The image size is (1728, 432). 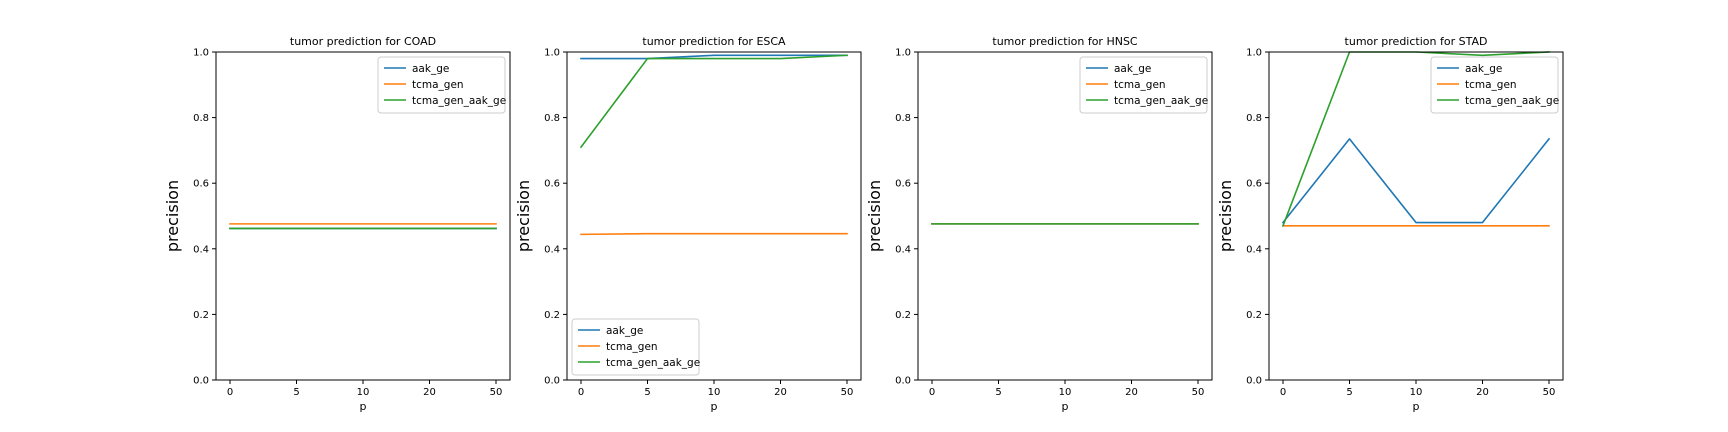 What do you see at coordinates (714, 234) in the screenshot?
I see `series-line-tcma-gen` at bounding box center [714, 234].